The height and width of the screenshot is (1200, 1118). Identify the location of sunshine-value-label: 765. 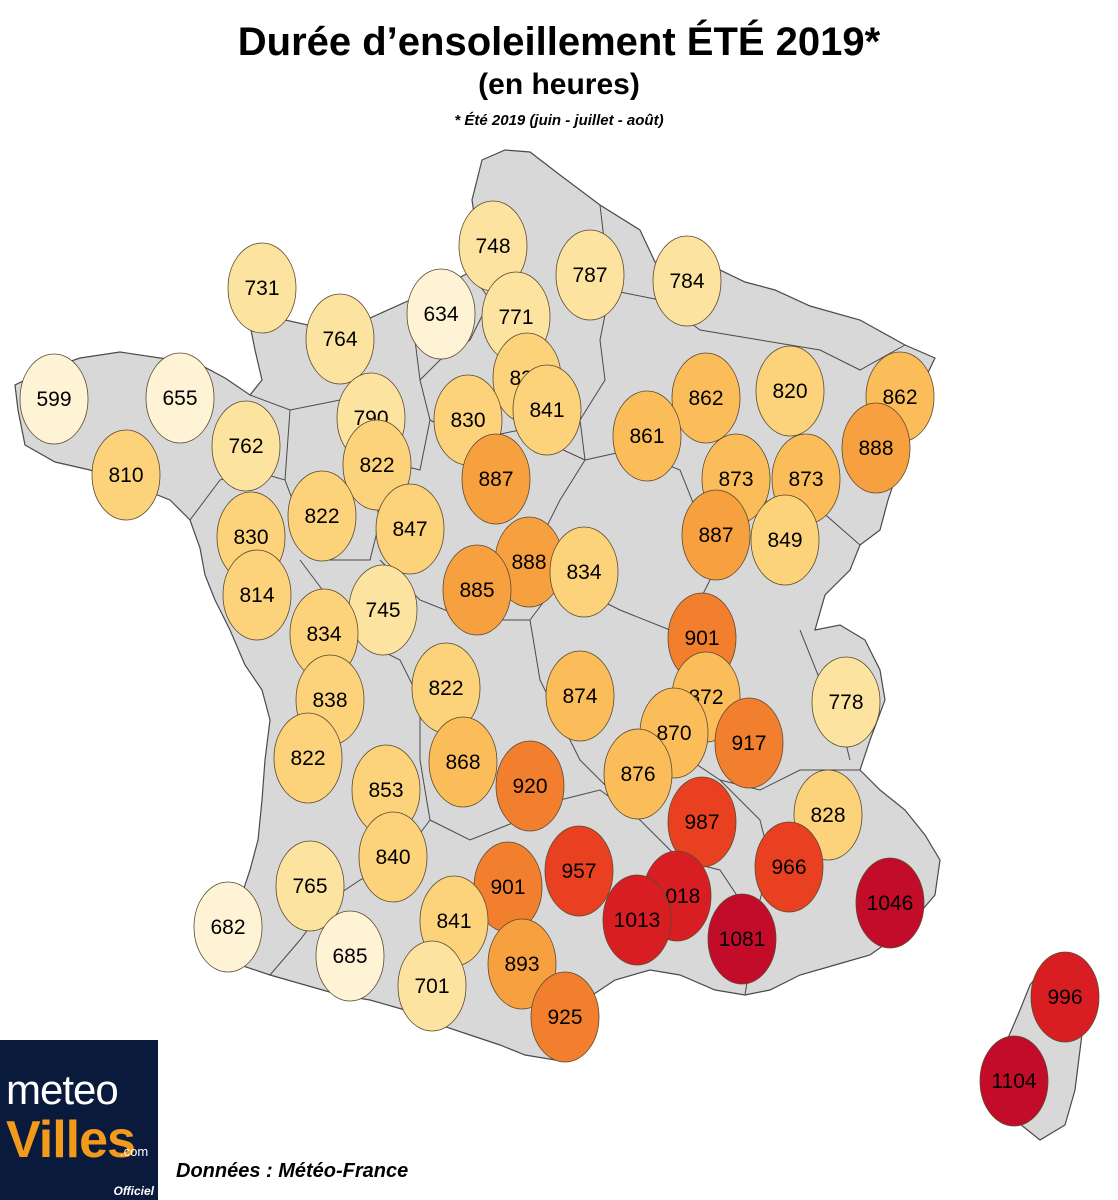
(309, 886).